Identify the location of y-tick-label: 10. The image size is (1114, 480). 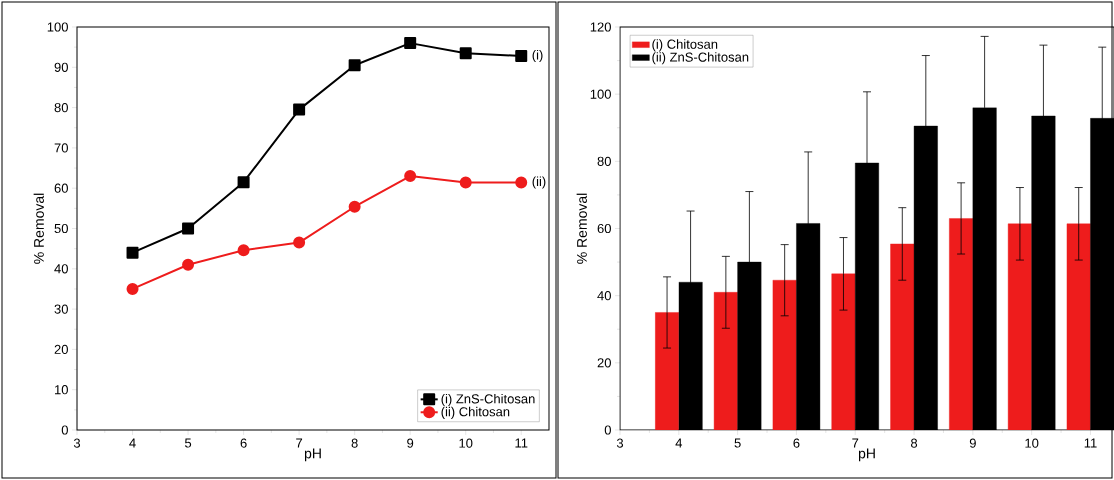
(61, 390).